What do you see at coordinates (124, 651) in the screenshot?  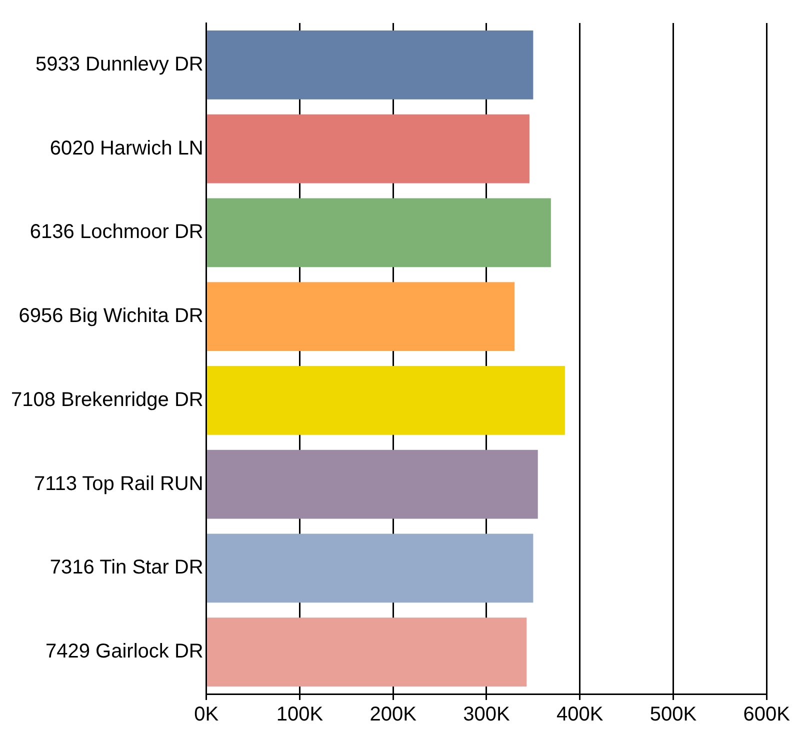 I see `y-tick-label: 7429 Gairlock DR` at bounding box center [124, 651].